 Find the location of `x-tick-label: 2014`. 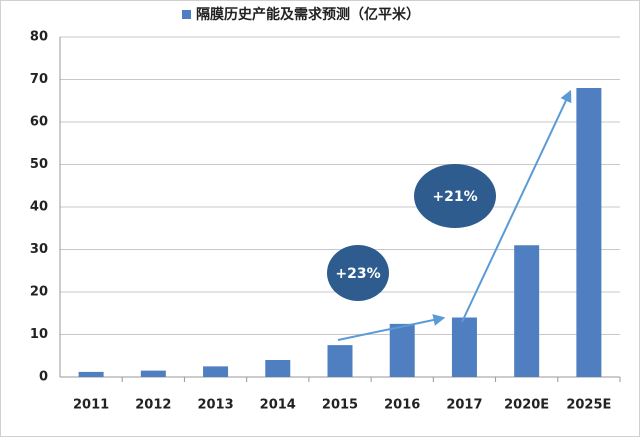

x-tick-label: 2014 is located at coordinates (278, 405).